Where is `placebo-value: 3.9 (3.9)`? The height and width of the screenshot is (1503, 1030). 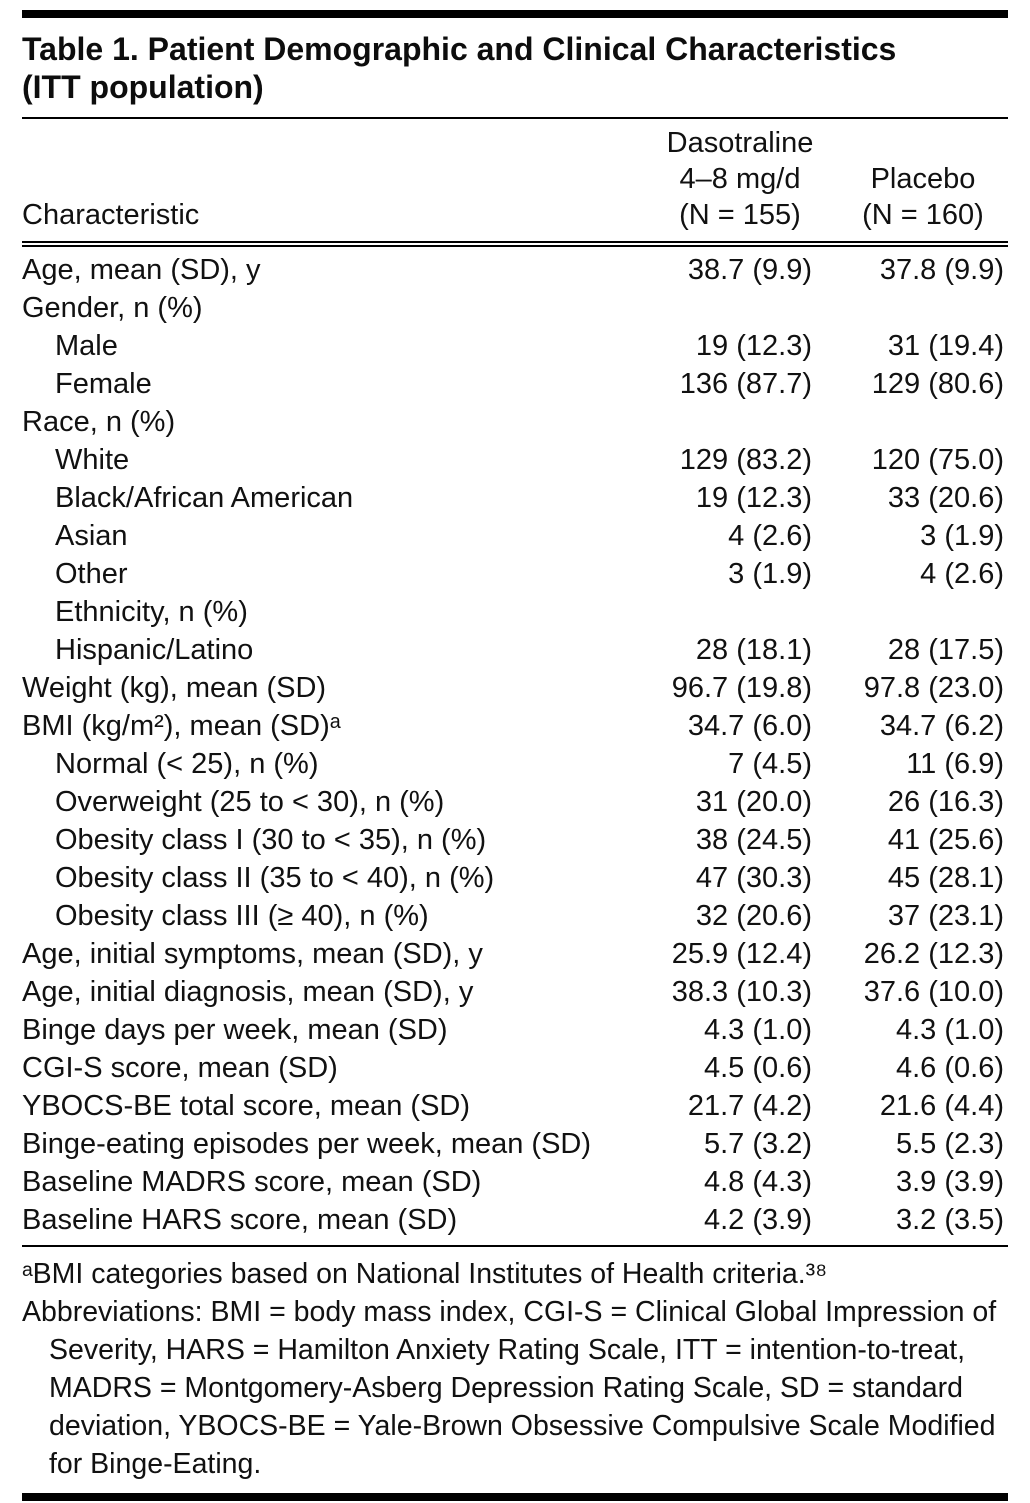
placebo-value: 3.9 (3.9) is located at coordinates (950, 1181).